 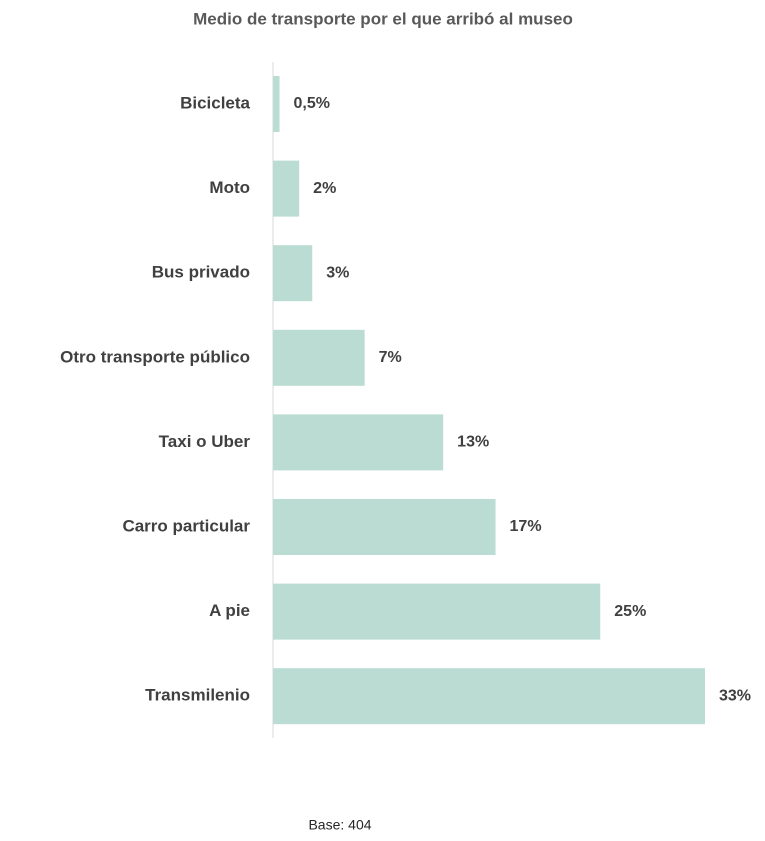 I want to click on value-label: 13%, so click(x=473, y=442).